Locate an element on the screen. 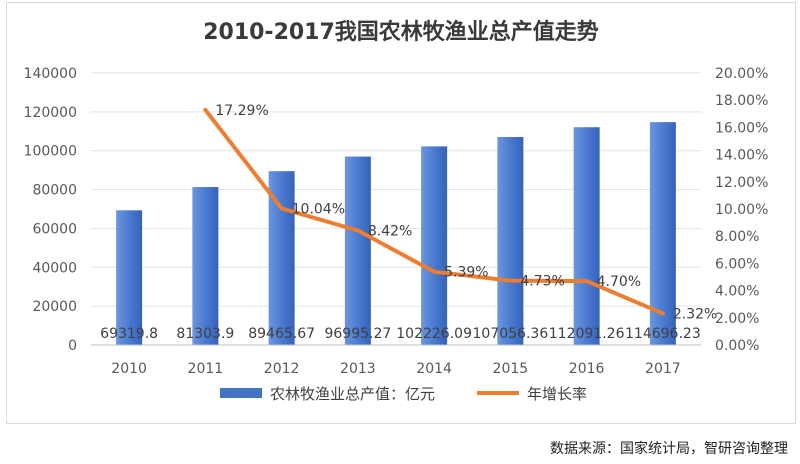 Image resolution: width=800 pixels, height=464 pixels. x-tick-label: 2013 is located at coordinates (358, 369).